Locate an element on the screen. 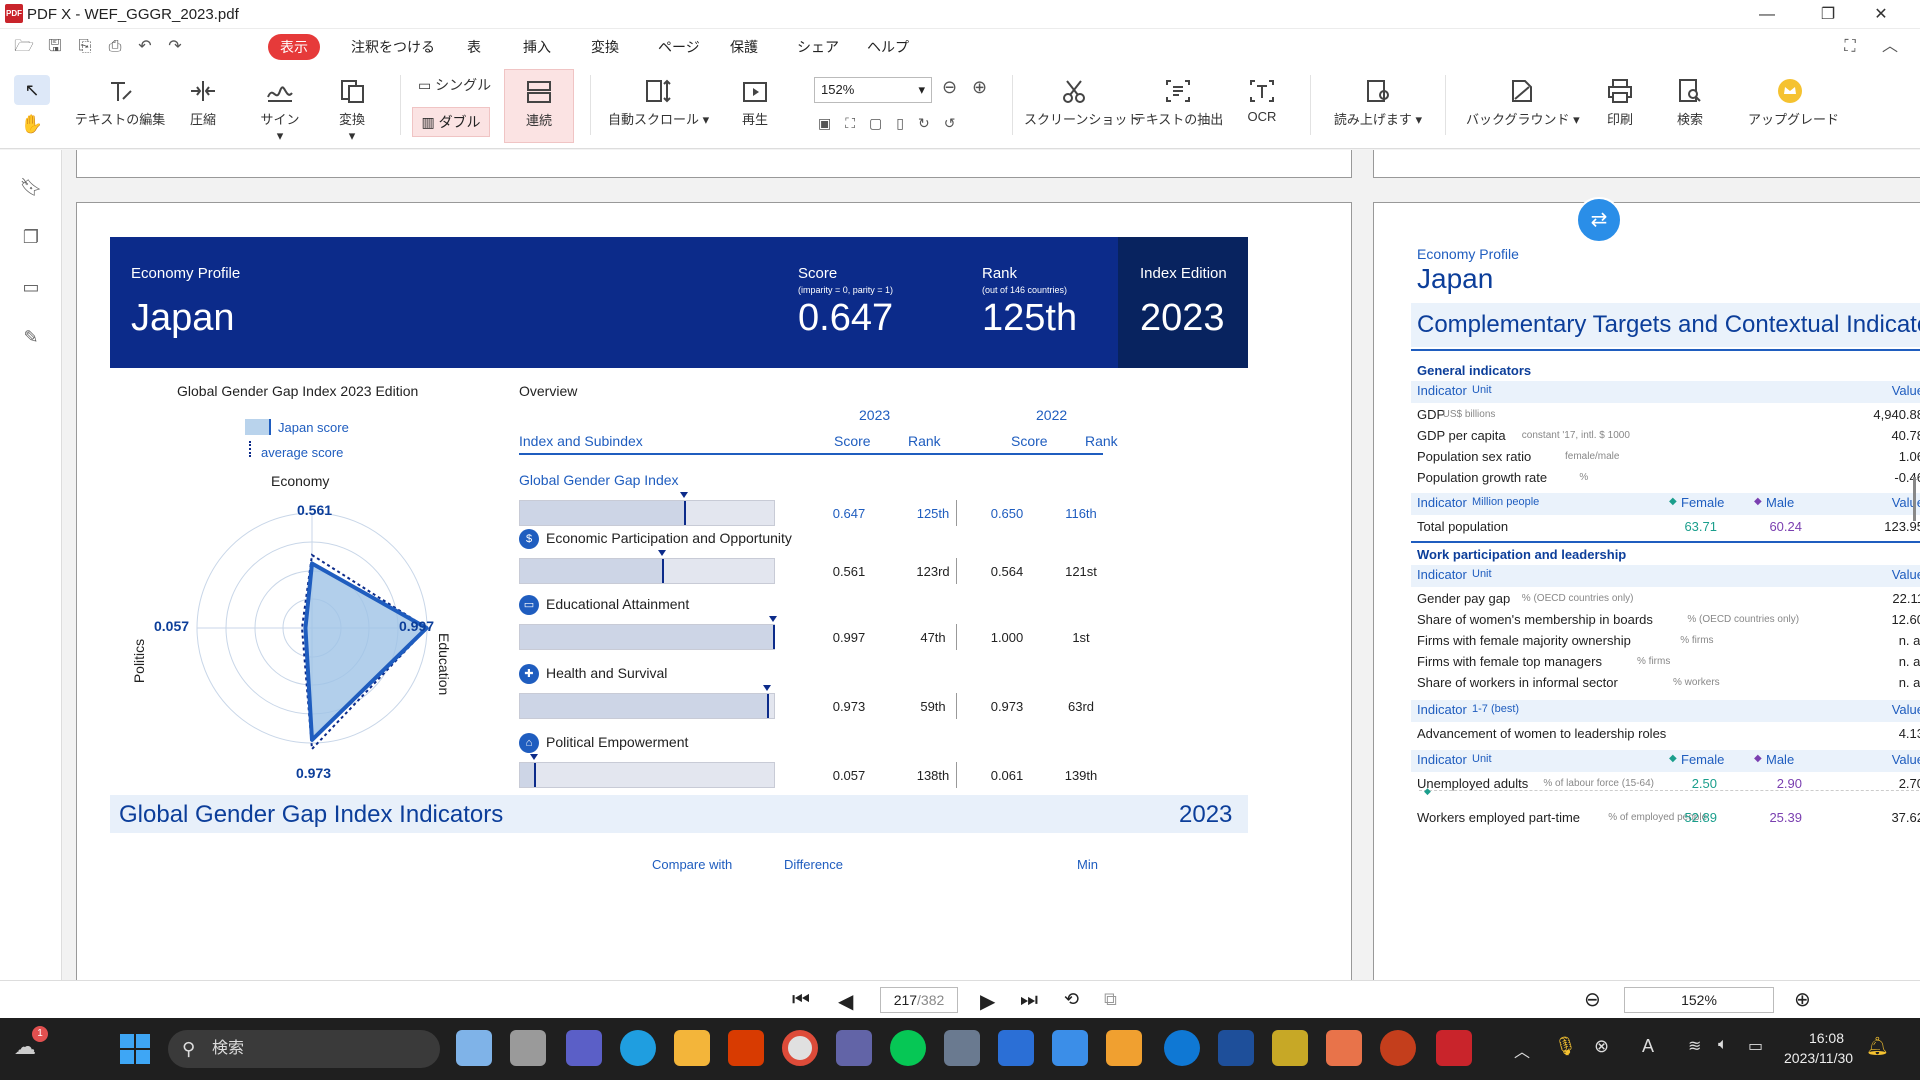  taskbar-search: ⚲ 検索 is located at coordinates (304, 1049).